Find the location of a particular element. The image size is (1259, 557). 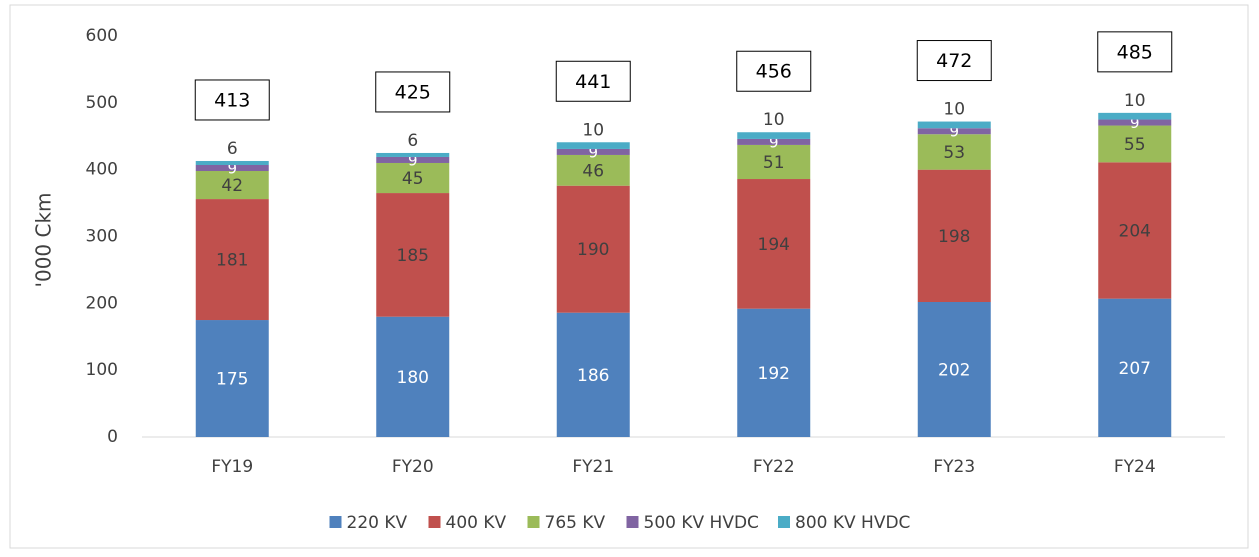

data-label: 53 is located at coordinates (954, 153).